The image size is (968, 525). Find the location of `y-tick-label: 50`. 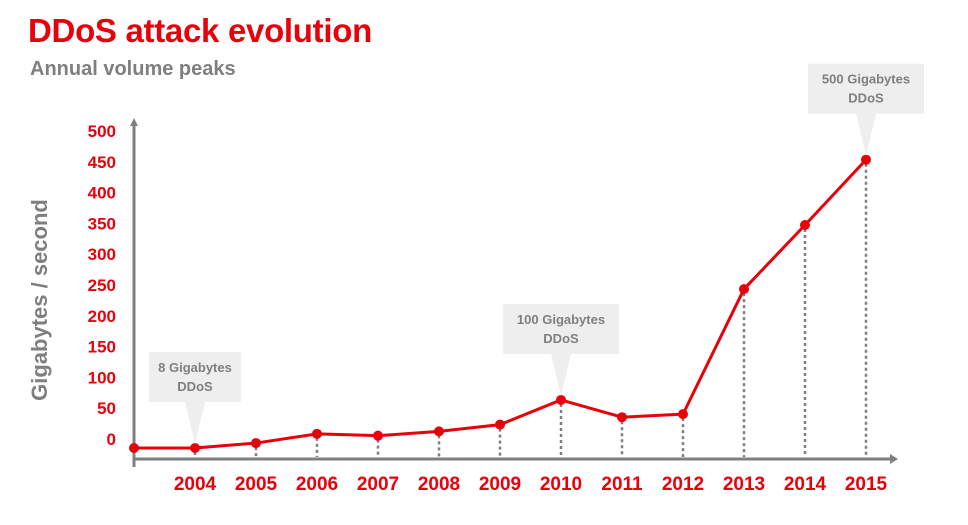

y-tick-label: 50 is located at coordinates (106, 408).